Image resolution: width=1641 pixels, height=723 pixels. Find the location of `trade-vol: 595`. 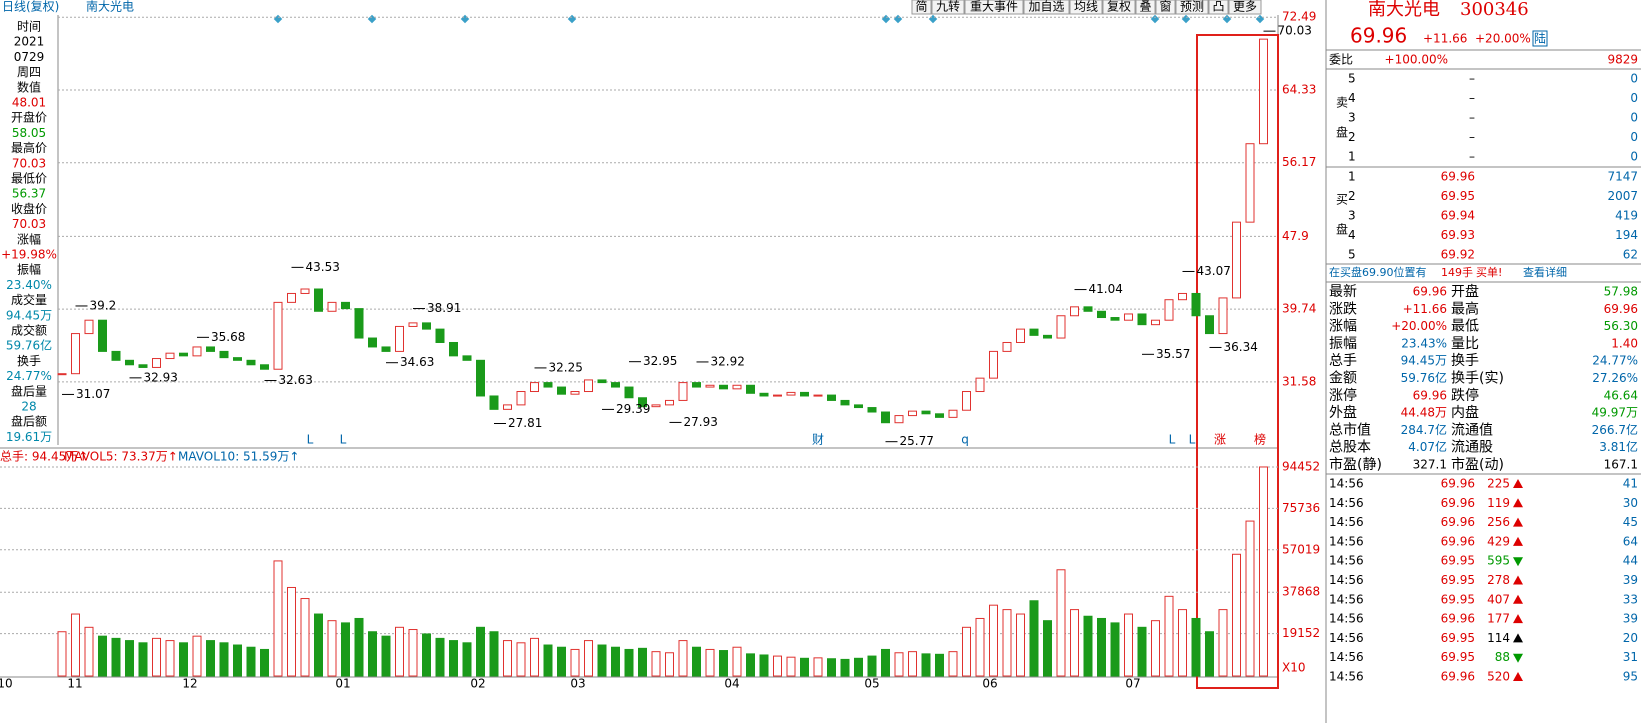

trade-vol: 595 is located at coordinates (1498, 561).